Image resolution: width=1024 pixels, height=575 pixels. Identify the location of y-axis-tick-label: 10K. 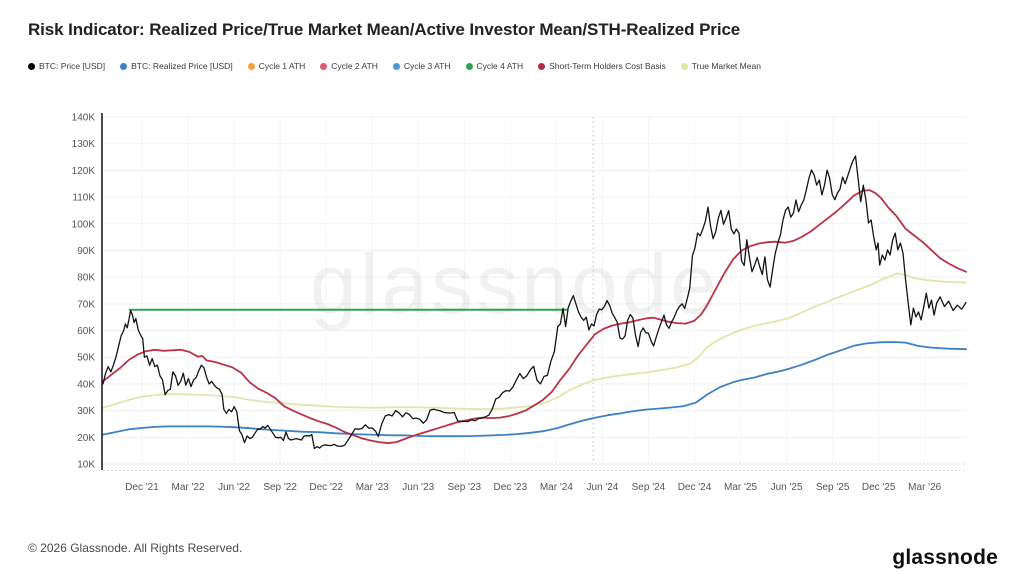
(86, 465).